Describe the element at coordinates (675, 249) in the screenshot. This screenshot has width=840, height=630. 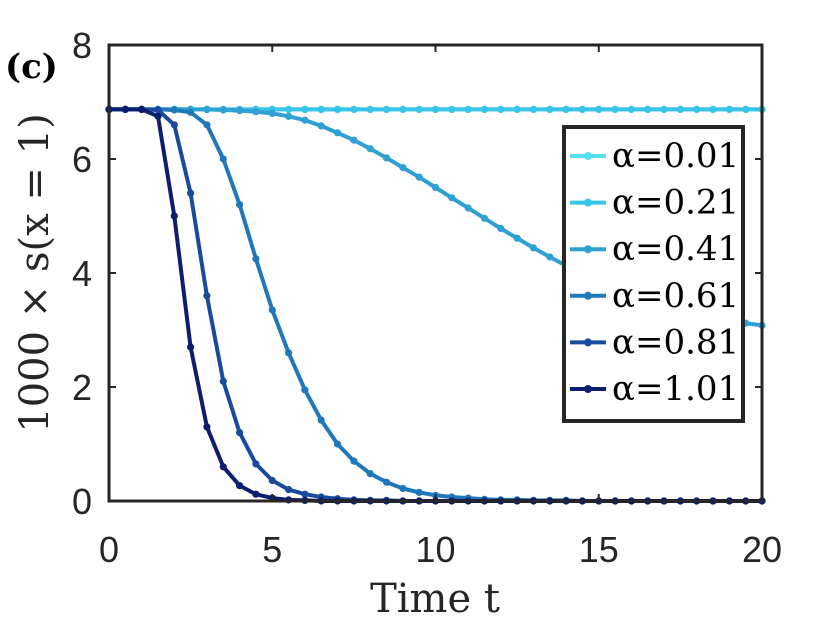
I see `legend-label: α=0.41` at that location.